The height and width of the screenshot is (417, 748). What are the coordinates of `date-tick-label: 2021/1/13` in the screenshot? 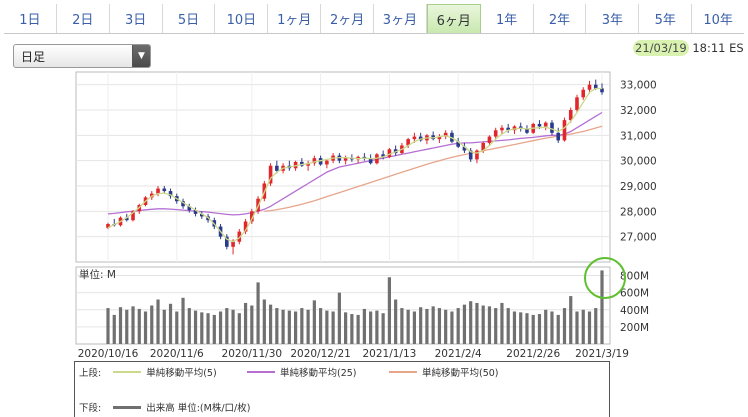 It's located at (389, 354).